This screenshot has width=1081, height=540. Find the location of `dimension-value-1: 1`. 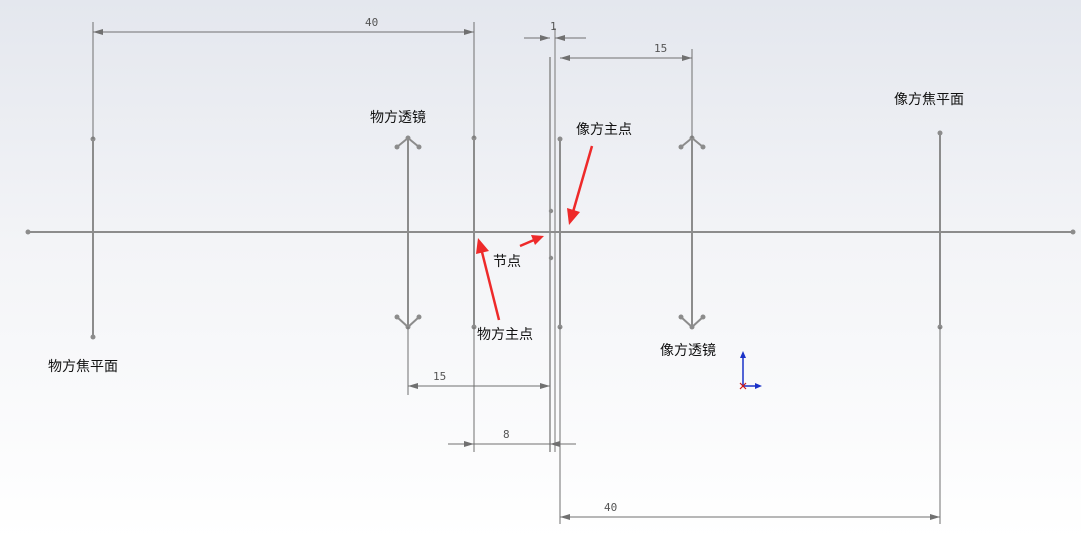

dimension-value-1: 1 is located at coordinates (553, 26).